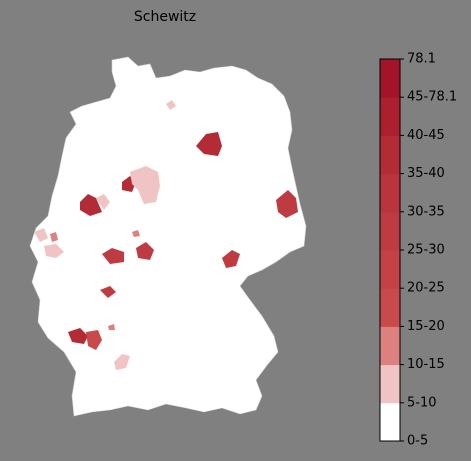  I want to click on colorbar-label: 0-5, so click(417, 441).